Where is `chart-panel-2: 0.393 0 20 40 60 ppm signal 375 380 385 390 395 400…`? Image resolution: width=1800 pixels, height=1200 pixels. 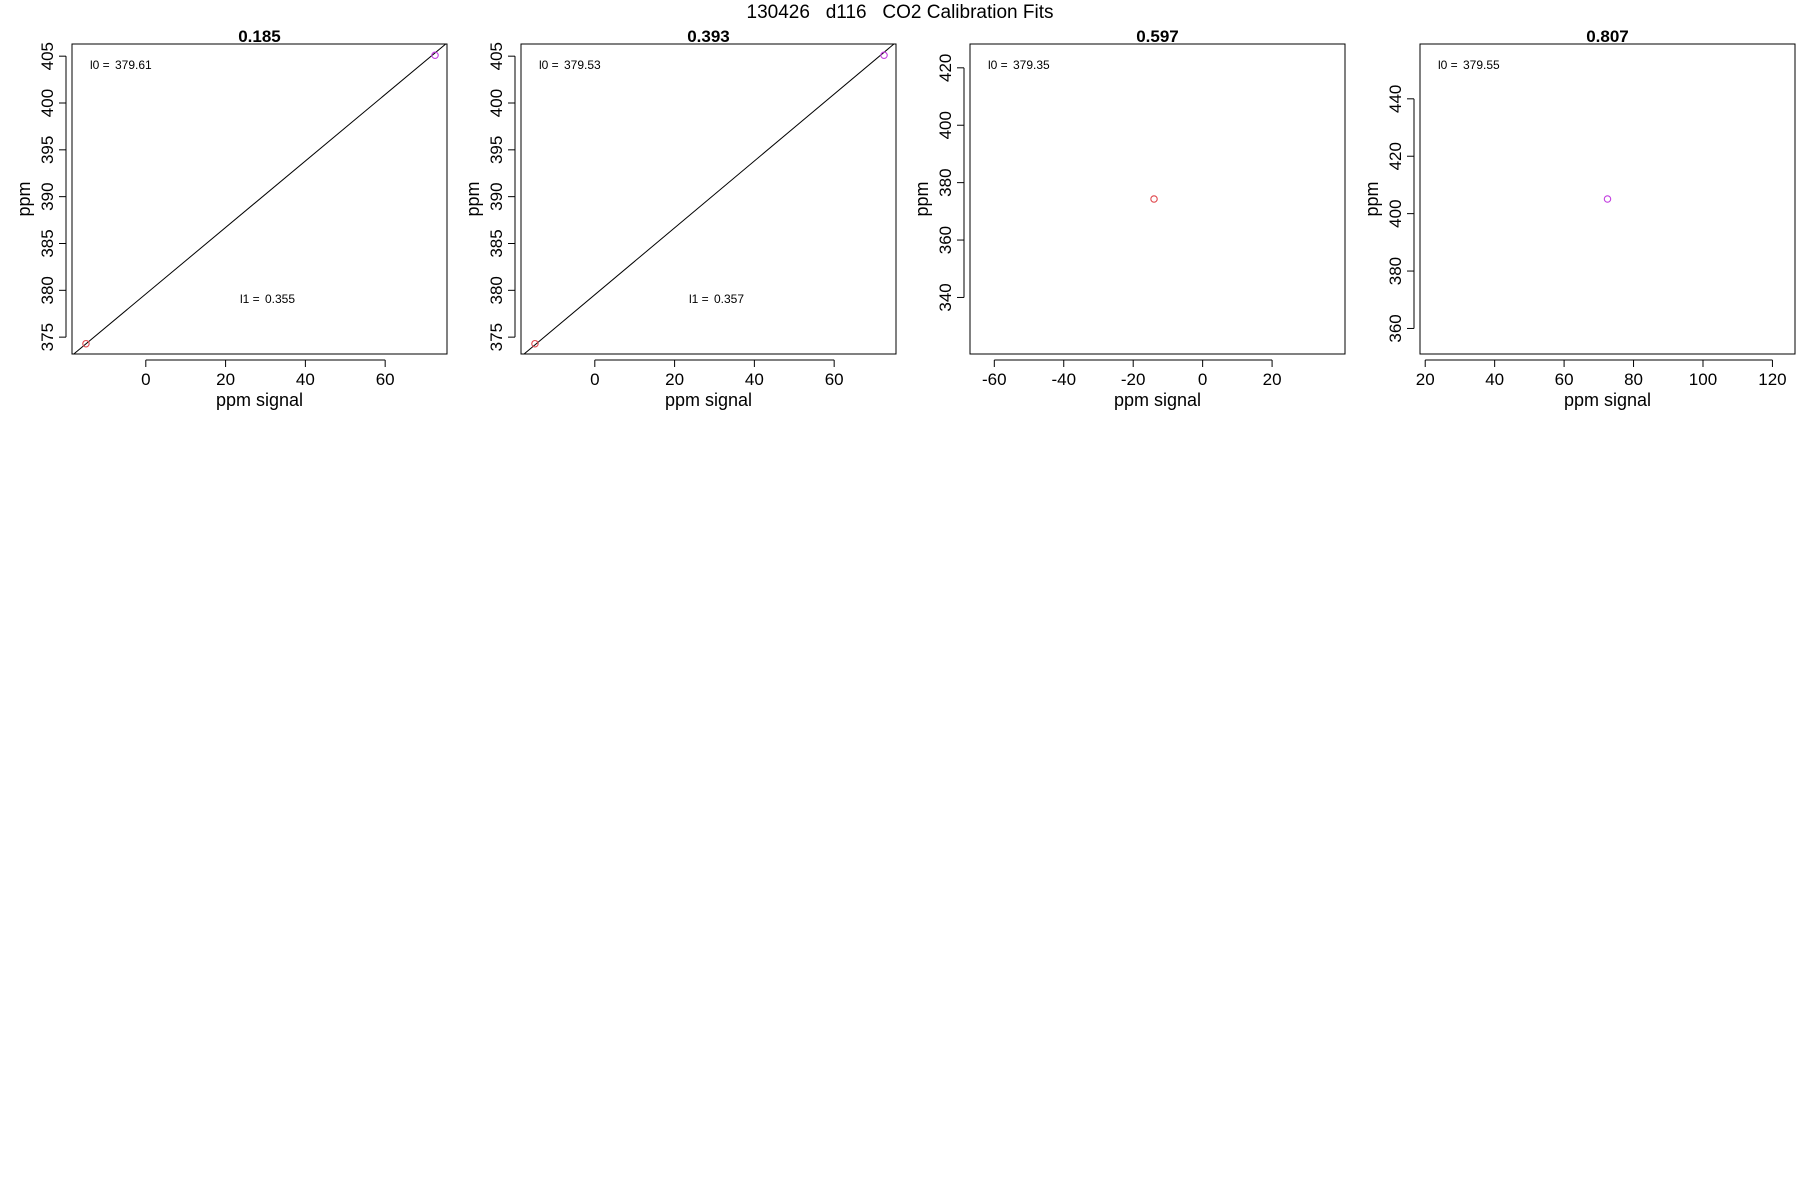 chart-panel-2: 0.393 0 20 40 60 ppm signal 375 380 385 390 395 400… is located at coordinates (680, 218).